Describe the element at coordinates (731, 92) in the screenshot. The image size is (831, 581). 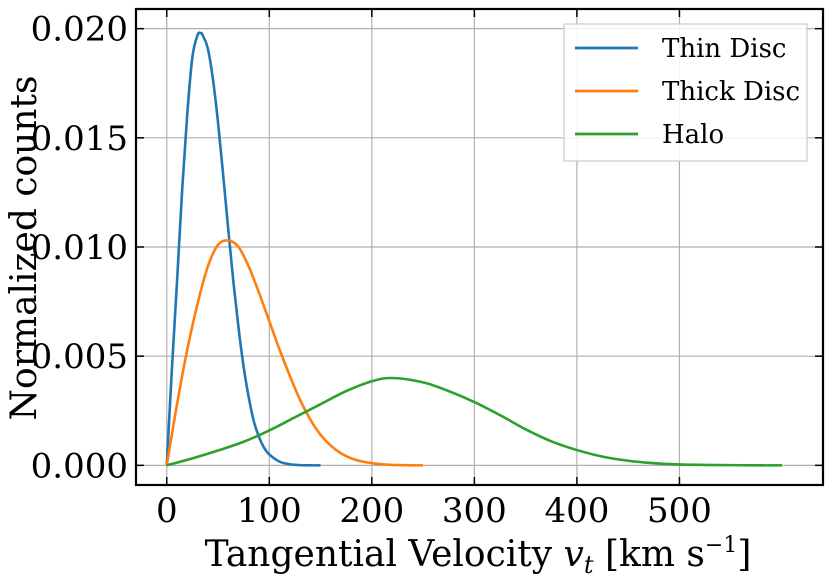
I see `legend-label-thick-disc: Thick Disc` at that location.